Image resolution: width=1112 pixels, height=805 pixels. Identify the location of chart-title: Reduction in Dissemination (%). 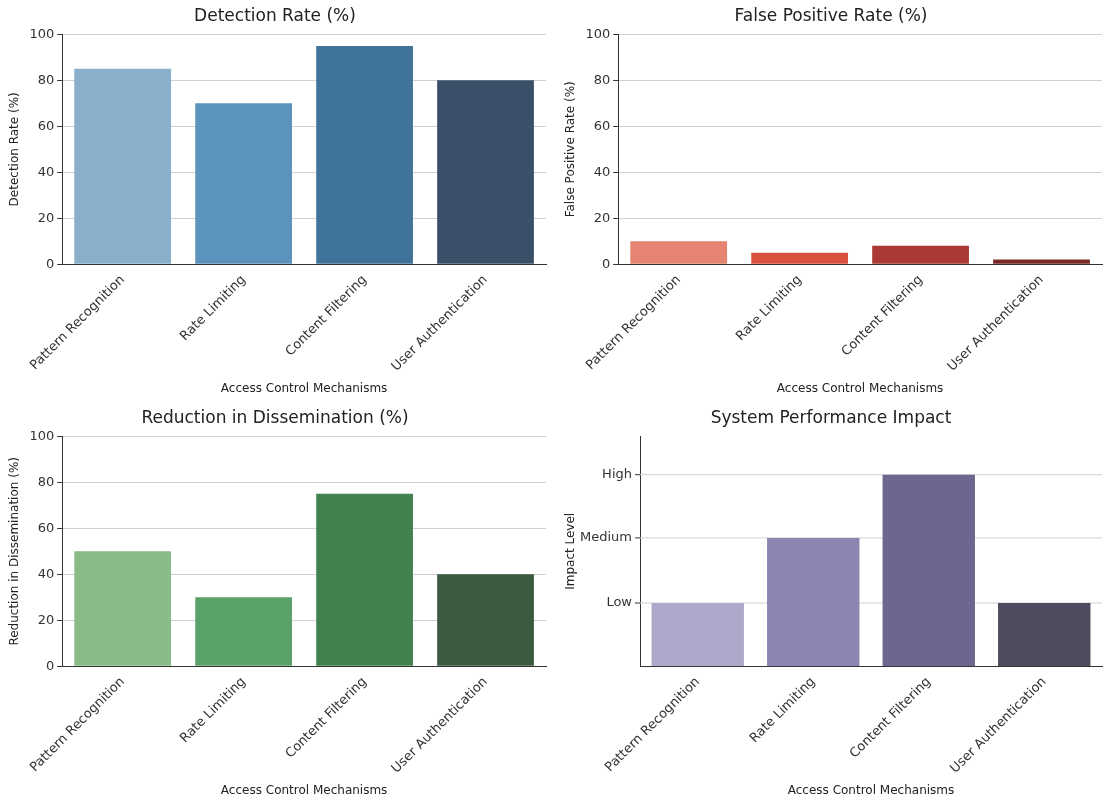
(275, 416).